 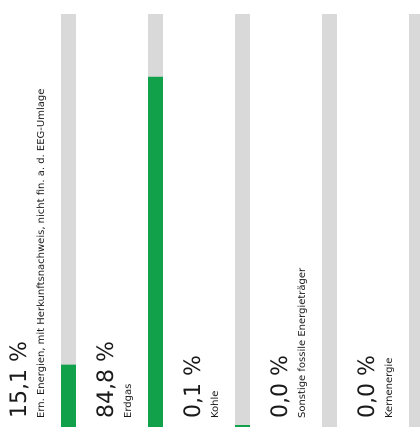 What do you see at coordinates (389, 387) in the screenshot?
I see `category-label-4: Kernenergie` at bounding box center [389, 387].